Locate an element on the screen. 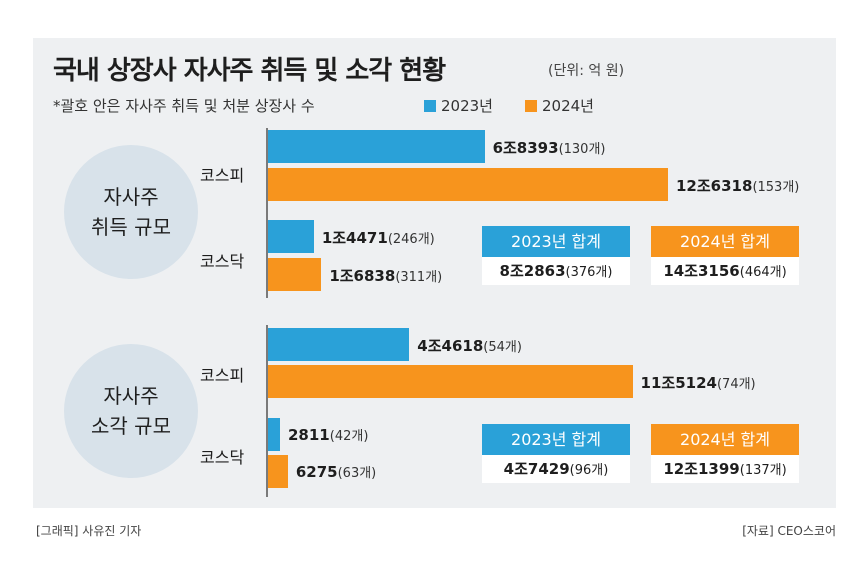 The image size is (860, 563). bar-value: 4조4618 is located at coordinates (450, 346).